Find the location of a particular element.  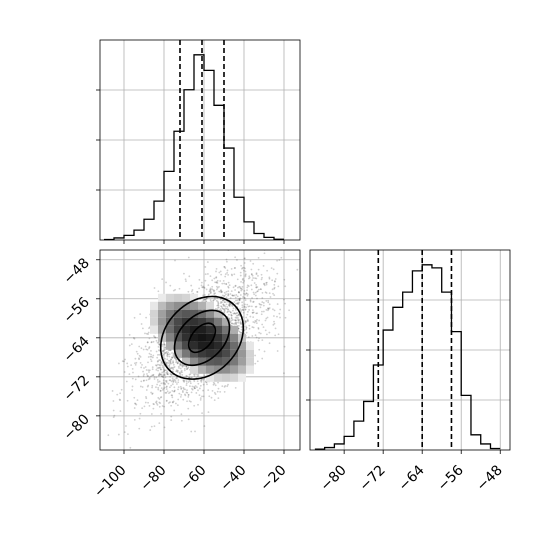

histogram-bin is located at coordinates (486, 447).